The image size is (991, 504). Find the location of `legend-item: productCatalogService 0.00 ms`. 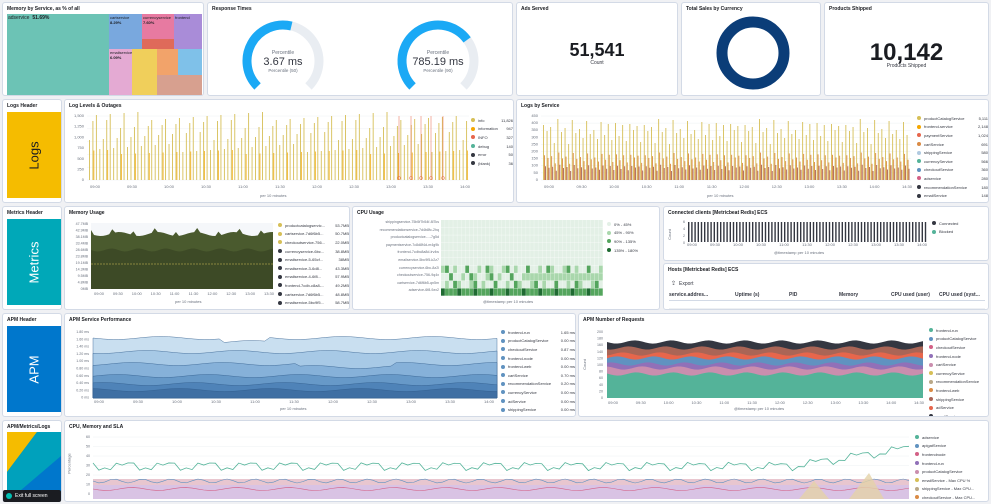

legend-item: productCatalogService 0.00 ms is located at coordinates (538, 341).